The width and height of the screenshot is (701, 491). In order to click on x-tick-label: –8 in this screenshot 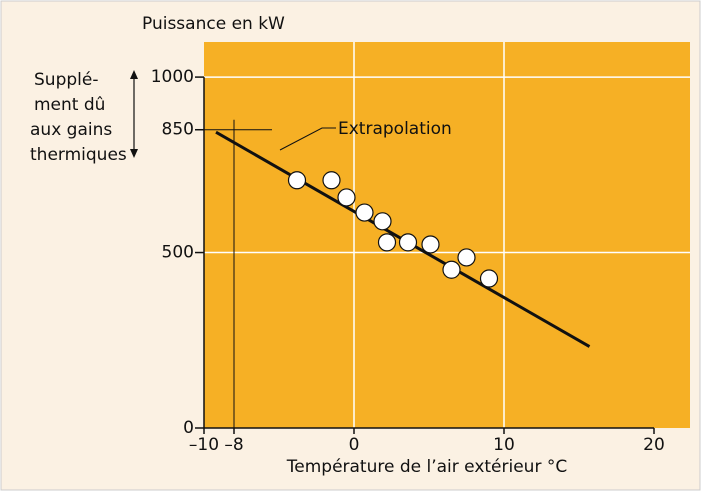, I will do `click(233, 445)`.